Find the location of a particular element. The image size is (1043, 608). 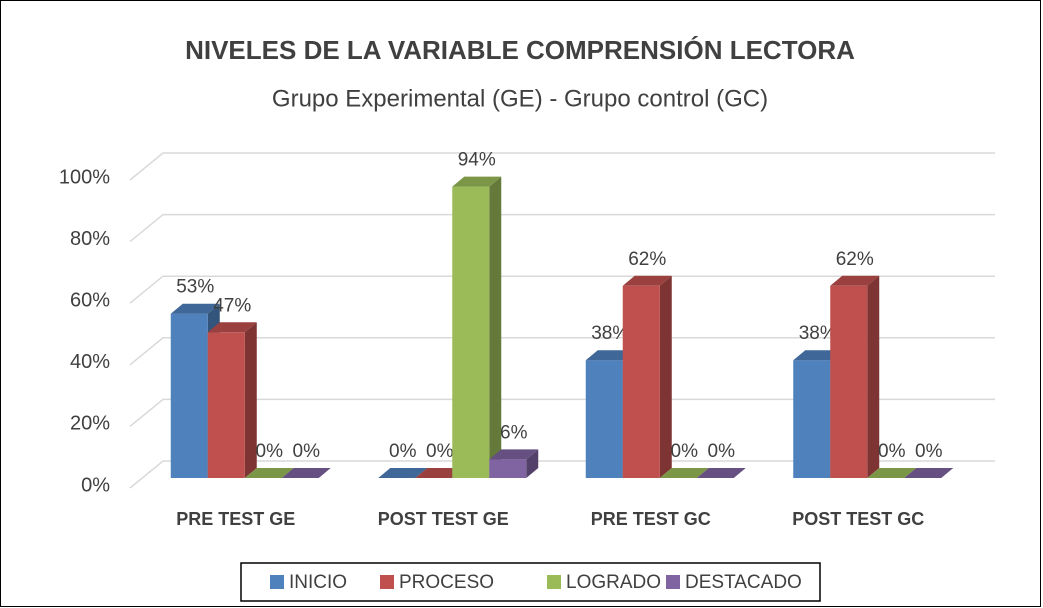

legend-label: DESTACADO is located at coordinates (743, 582).